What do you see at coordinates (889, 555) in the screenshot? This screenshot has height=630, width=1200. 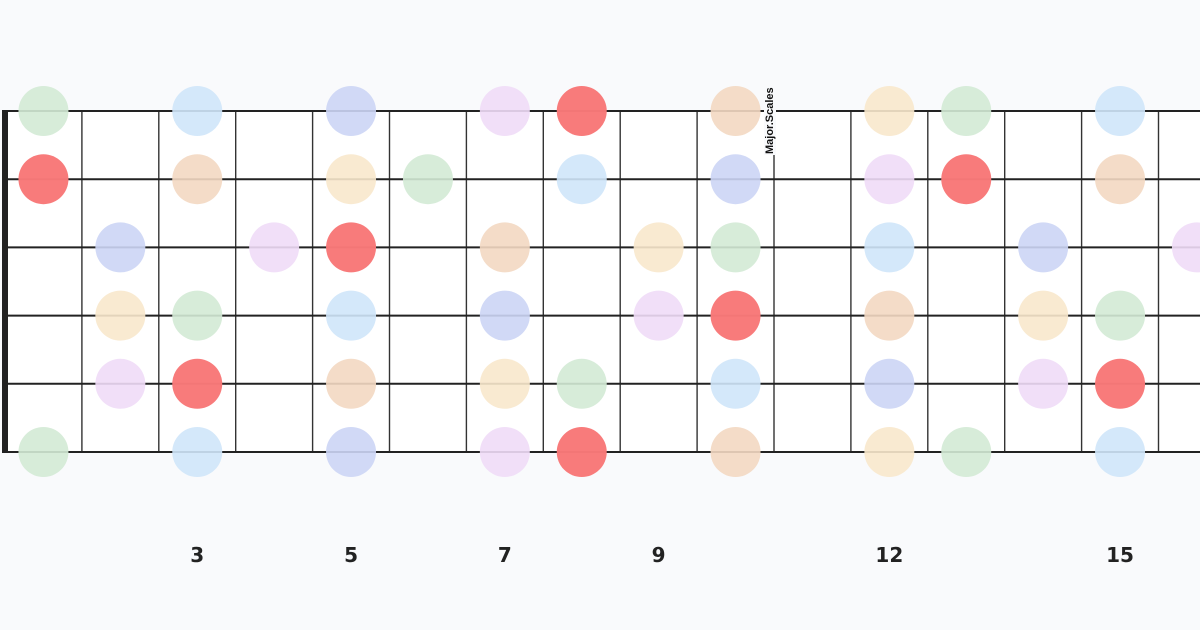 I see `fret-number: 12` at bounding box center [889, 555].